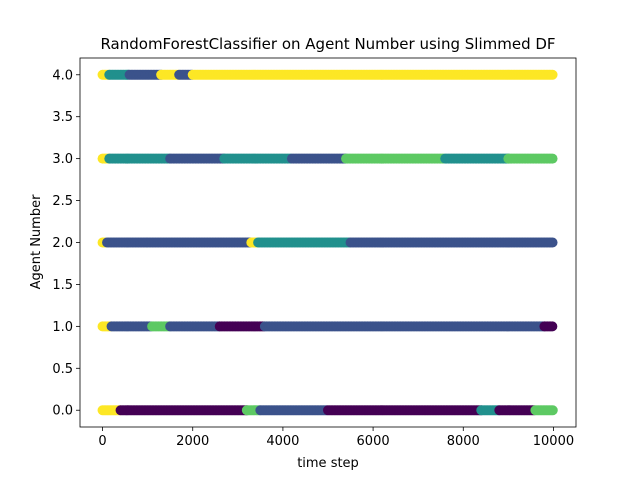  Describe the element at coordinates (62, 411) in the screenshot. I see `y-tick-label: 0.0` at that location.